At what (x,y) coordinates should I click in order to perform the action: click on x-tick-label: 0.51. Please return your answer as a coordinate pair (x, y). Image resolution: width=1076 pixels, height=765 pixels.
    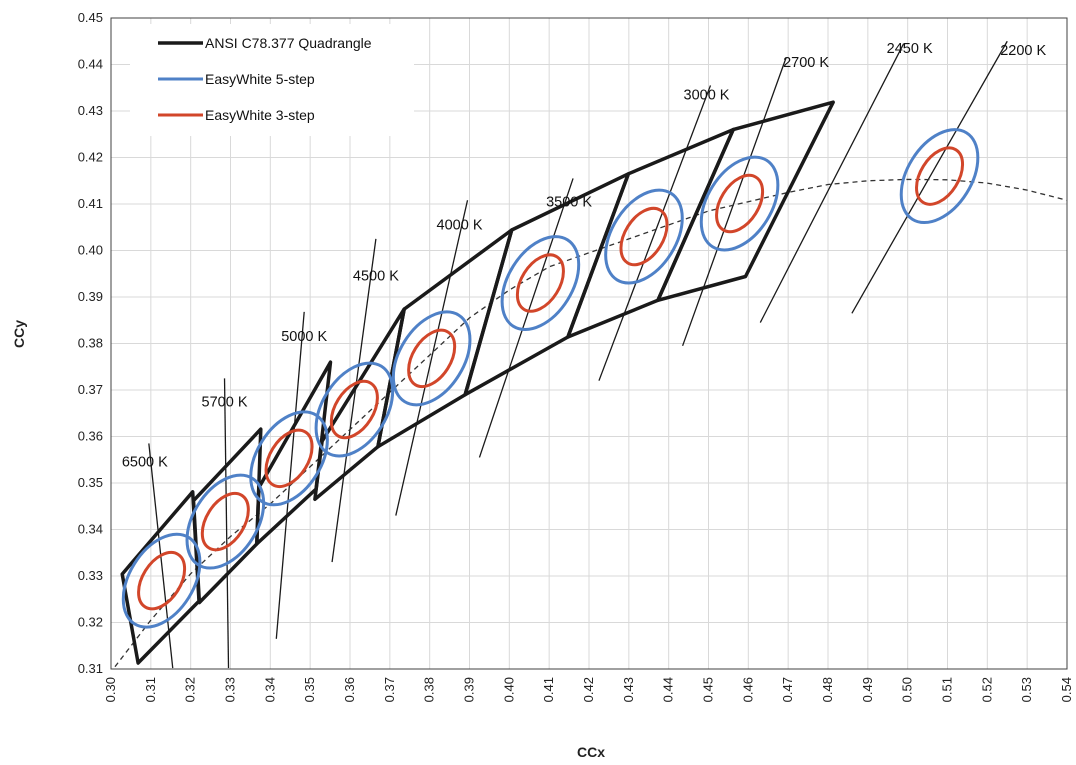
    Looking at the image, I should click on (947, 689).